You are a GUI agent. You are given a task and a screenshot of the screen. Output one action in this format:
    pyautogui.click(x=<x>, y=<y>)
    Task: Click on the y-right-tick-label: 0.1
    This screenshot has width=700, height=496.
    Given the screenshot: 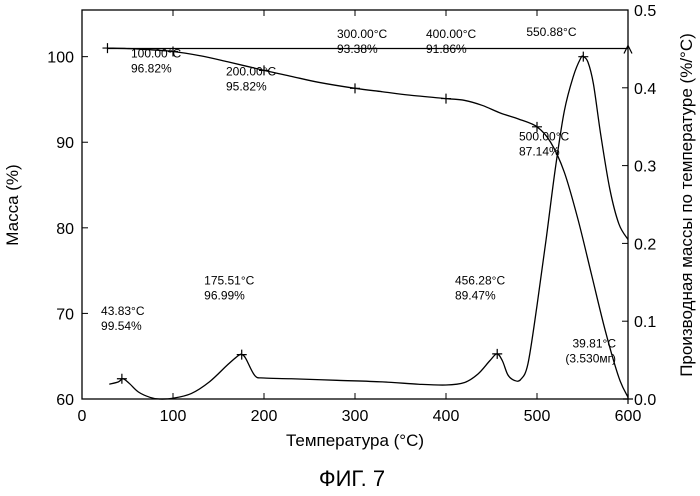 What is the action you would take?
    pyautogui.click(x=645, y=322)
    